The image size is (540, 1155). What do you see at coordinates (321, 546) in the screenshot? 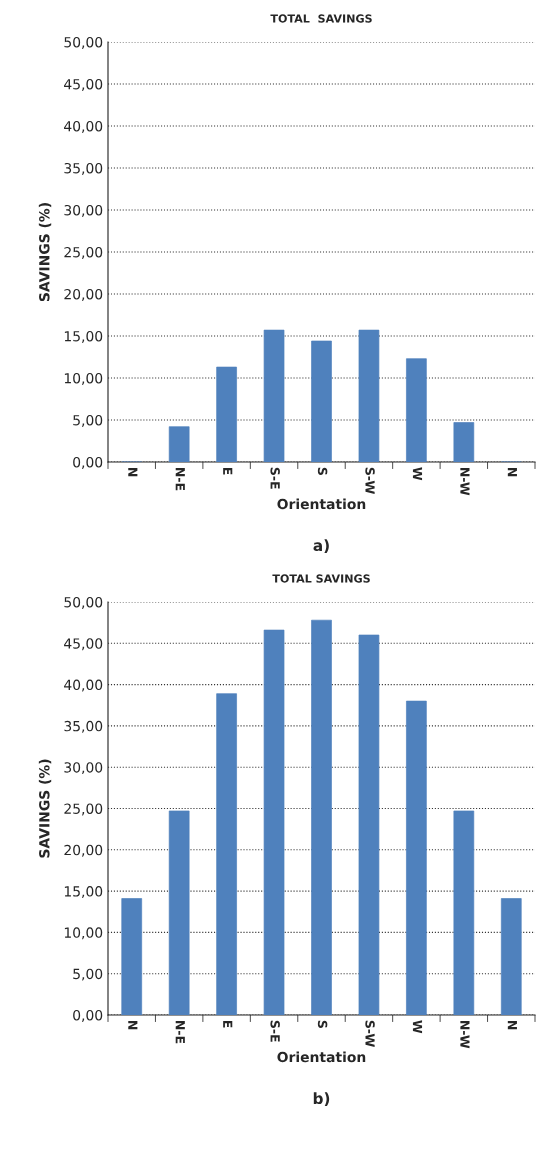
I see `text: a)` at bounding box center [321, 546].